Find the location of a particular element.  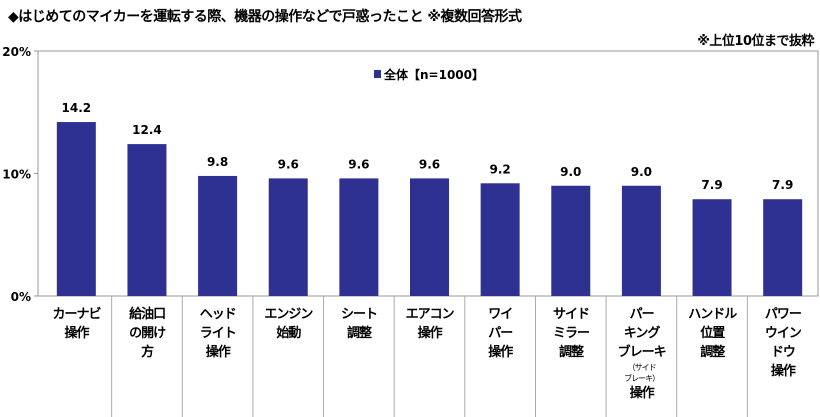

category-text: サイド ミラー 調整 is located at coordinates (571, 333).